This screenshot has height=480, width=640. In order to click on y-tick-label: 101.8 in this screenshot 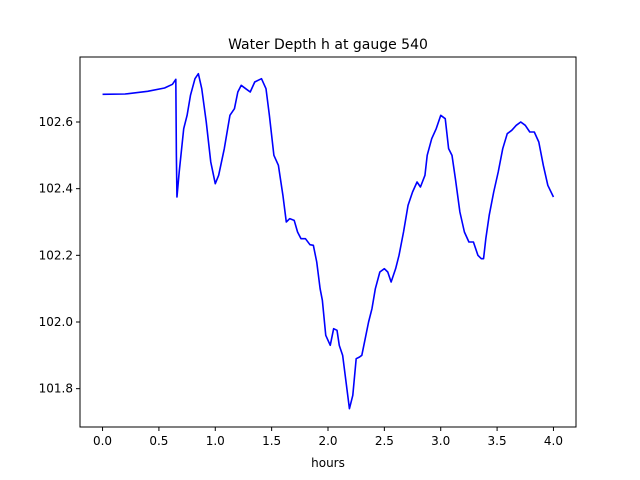, I will do `click(56, 389)`.